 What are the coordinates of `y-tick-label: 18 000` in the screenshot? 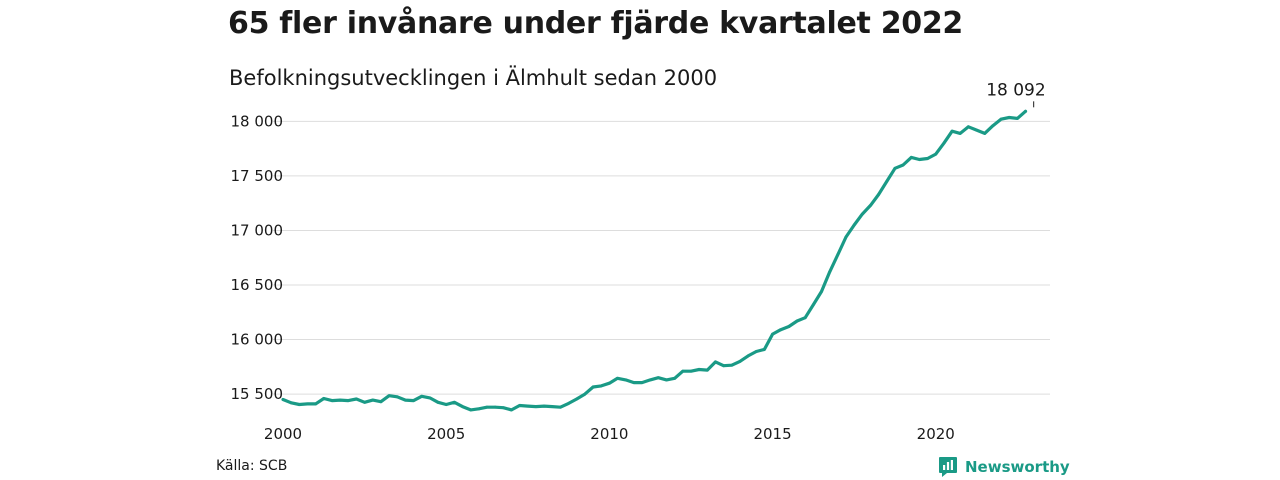 It's located at (257, 121).